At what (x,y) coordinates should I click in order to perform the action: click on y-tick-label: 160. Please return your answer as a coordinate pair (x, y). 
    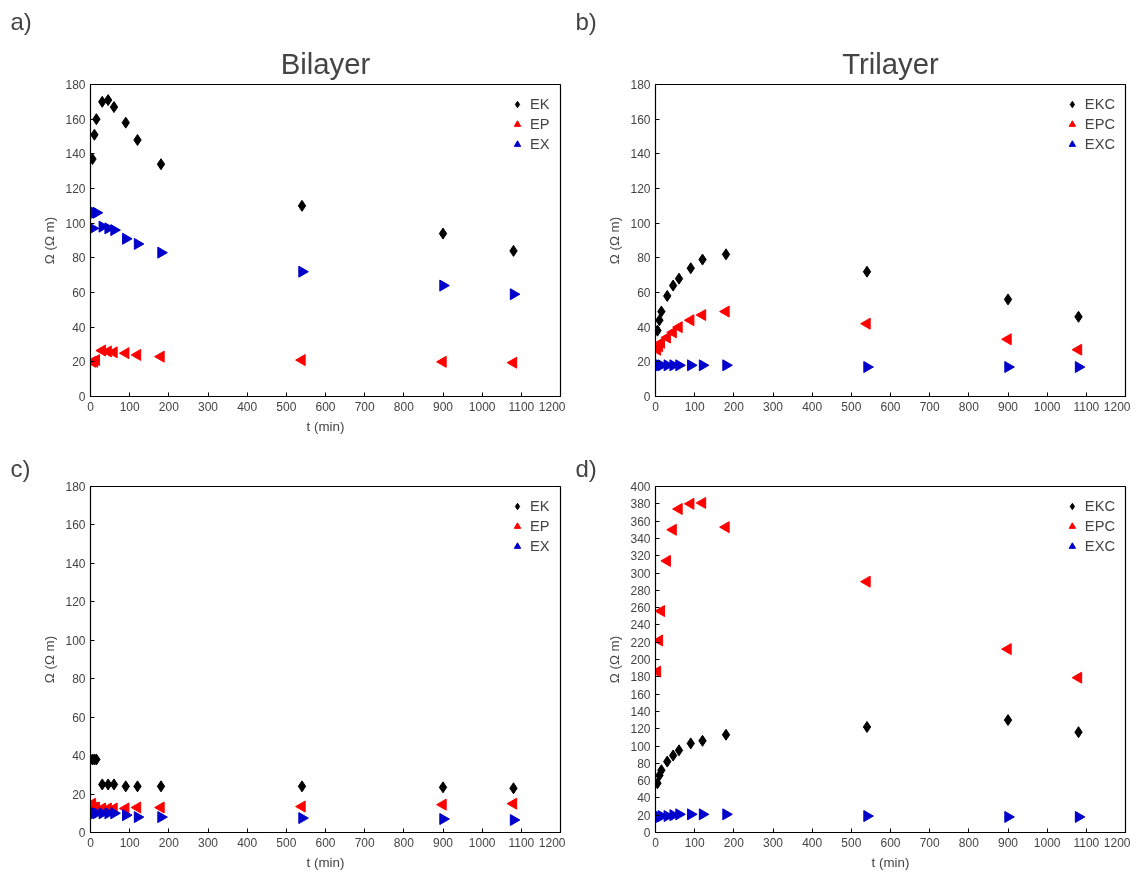
    Looking at the image, I should click on (640, 694).